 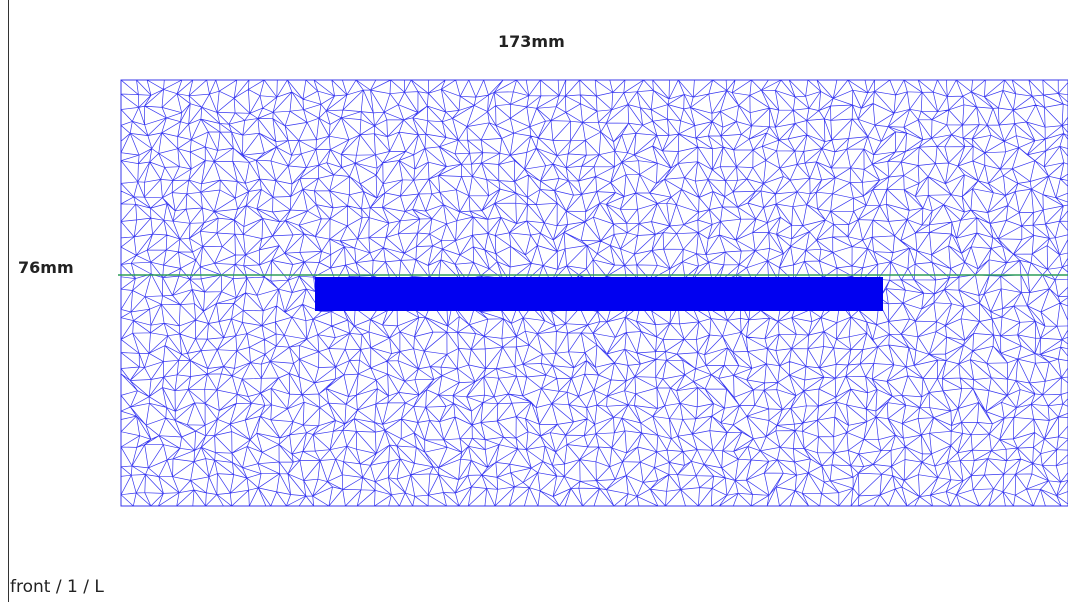 I want to click on divider, so click(x=8, y=301).